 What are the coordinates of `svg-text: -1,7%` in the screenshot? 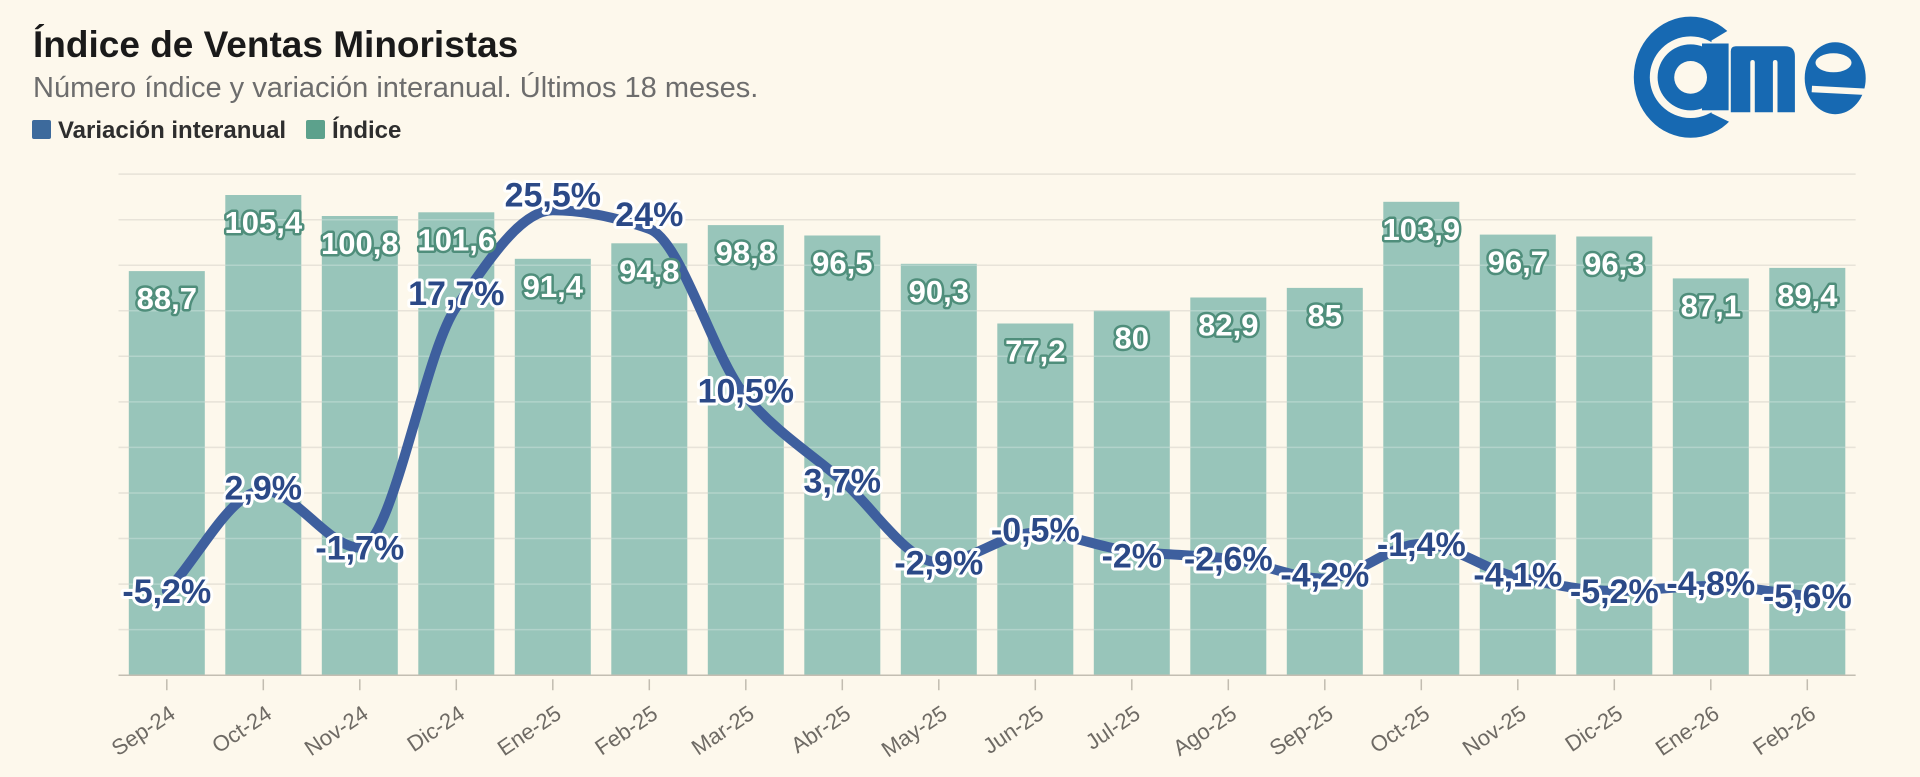 It's located at (359, 549).